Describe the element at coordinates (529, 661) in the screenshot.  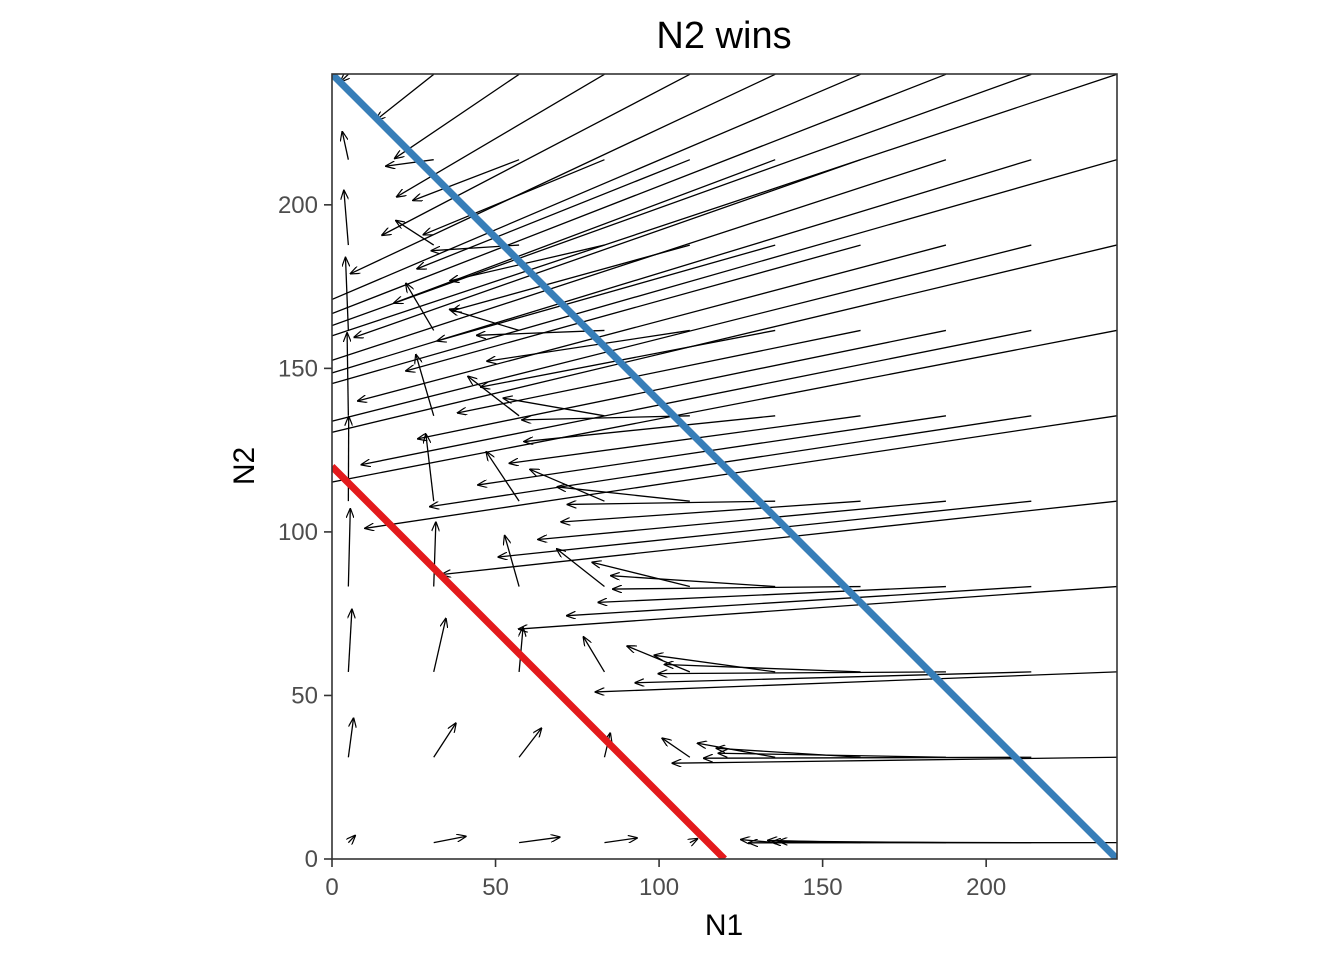
I see `n1-isocline-line` at that location.